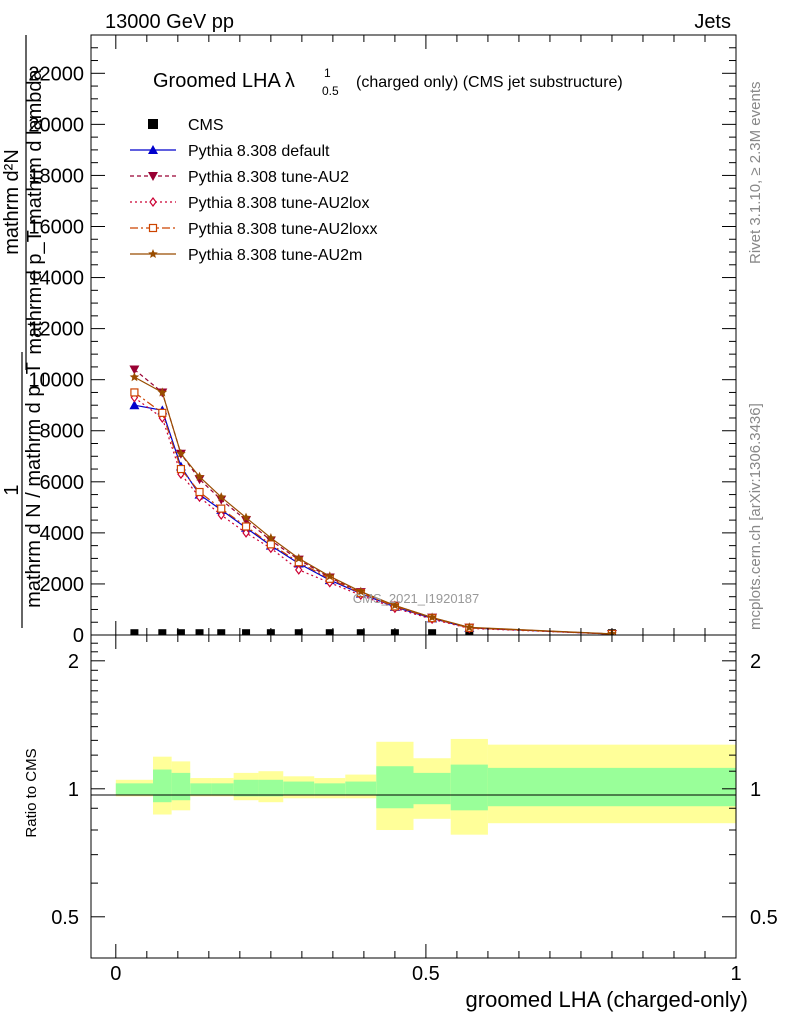 This screenshot has width=786, height=1024. Describe the element at coordinates (73, 662) in the screenshot. I see `ratio-y-tick-label: 2` at that location.